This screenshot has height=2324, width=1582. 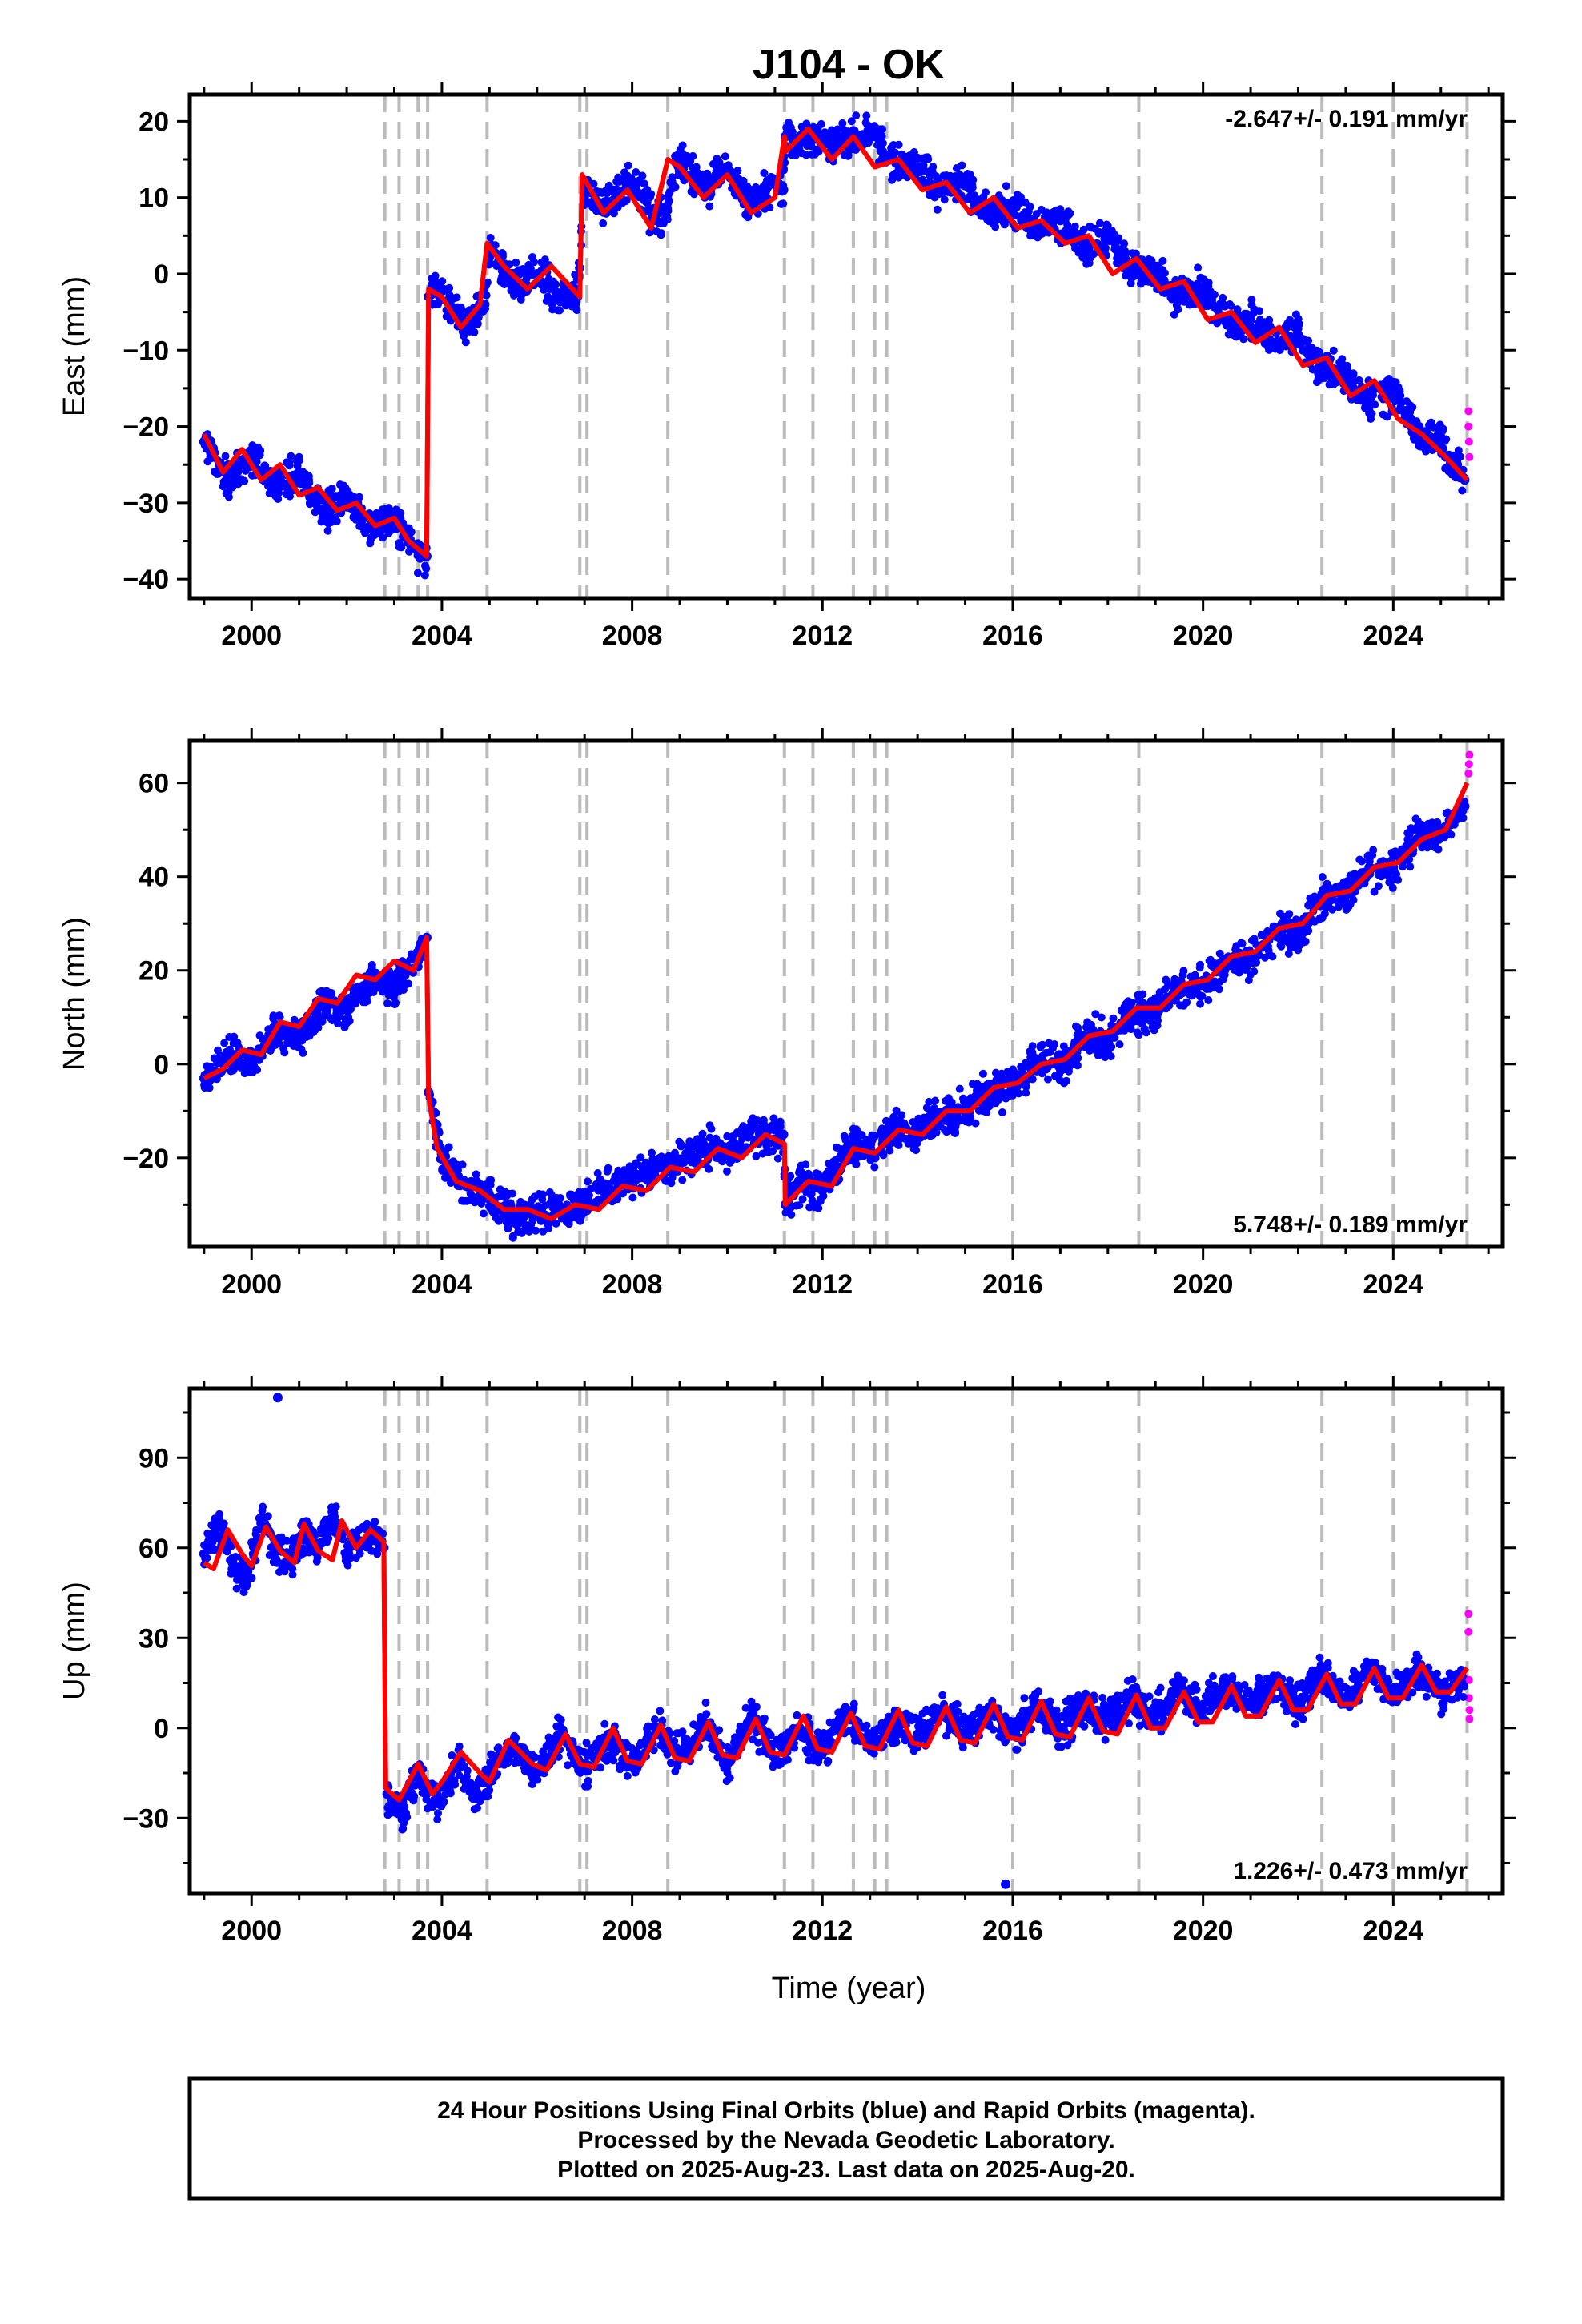 What do you see at coordinates (145, 351) in the screenshot?
I see `y-tick-label: −10` at bounding box center [145, 351].